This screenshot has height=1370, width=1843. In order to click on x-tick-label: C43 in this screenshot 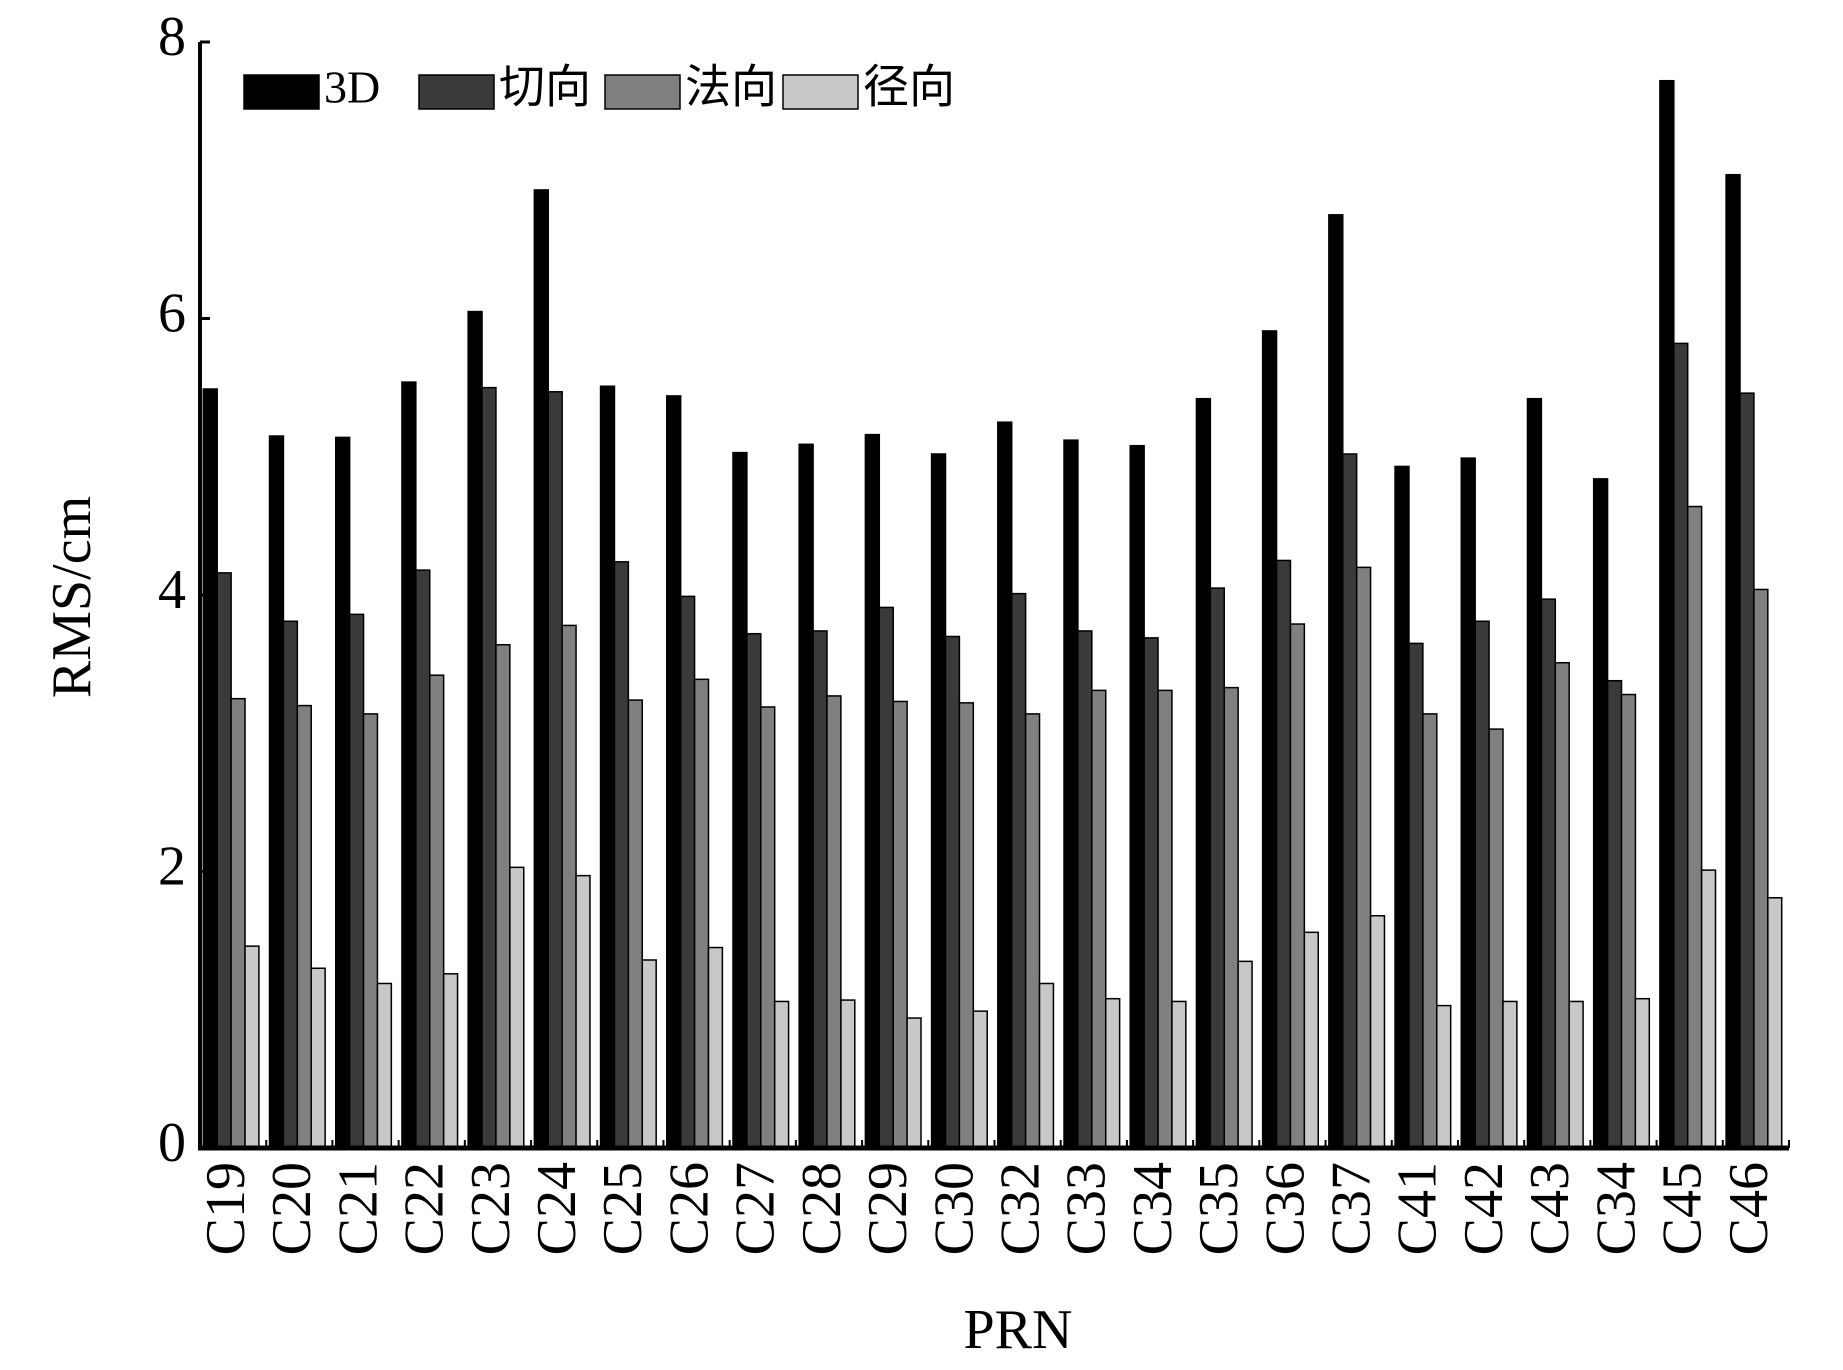, I will do `click(1550, 1208)`.